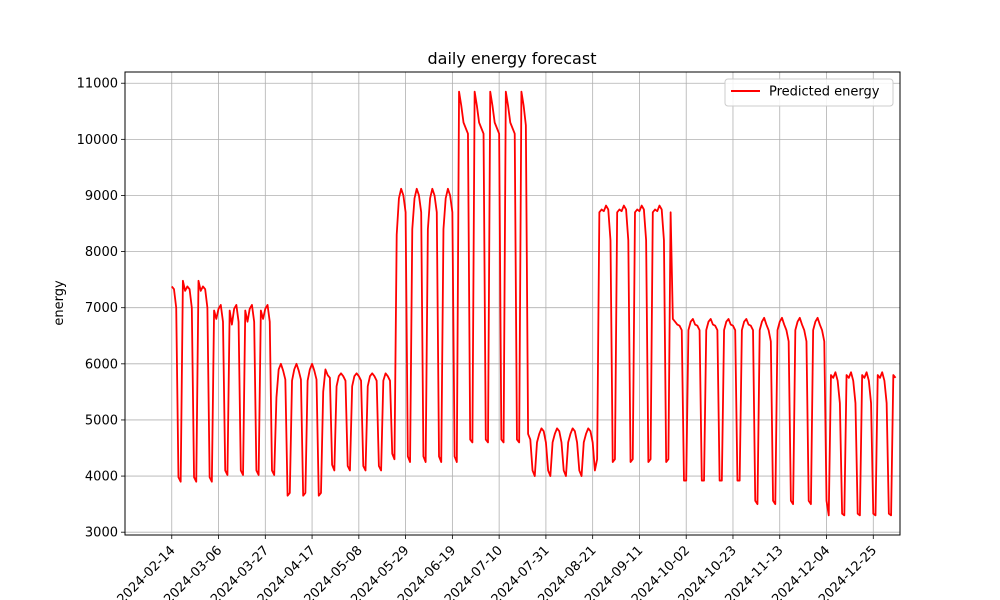  What do you see at coordinates (824, 92) in the screenshot?
I see `legend-label: Predicted energy` at bounding box center [824, 92].